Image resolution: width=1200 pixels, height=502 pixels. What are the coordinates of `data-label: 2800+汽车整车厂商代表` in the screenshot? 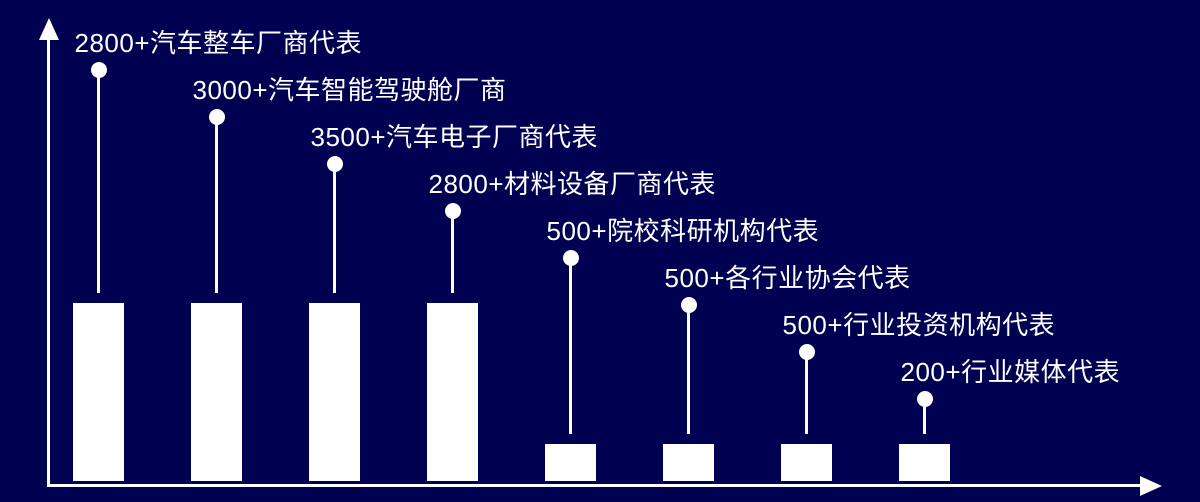 It's located at (218, 43).